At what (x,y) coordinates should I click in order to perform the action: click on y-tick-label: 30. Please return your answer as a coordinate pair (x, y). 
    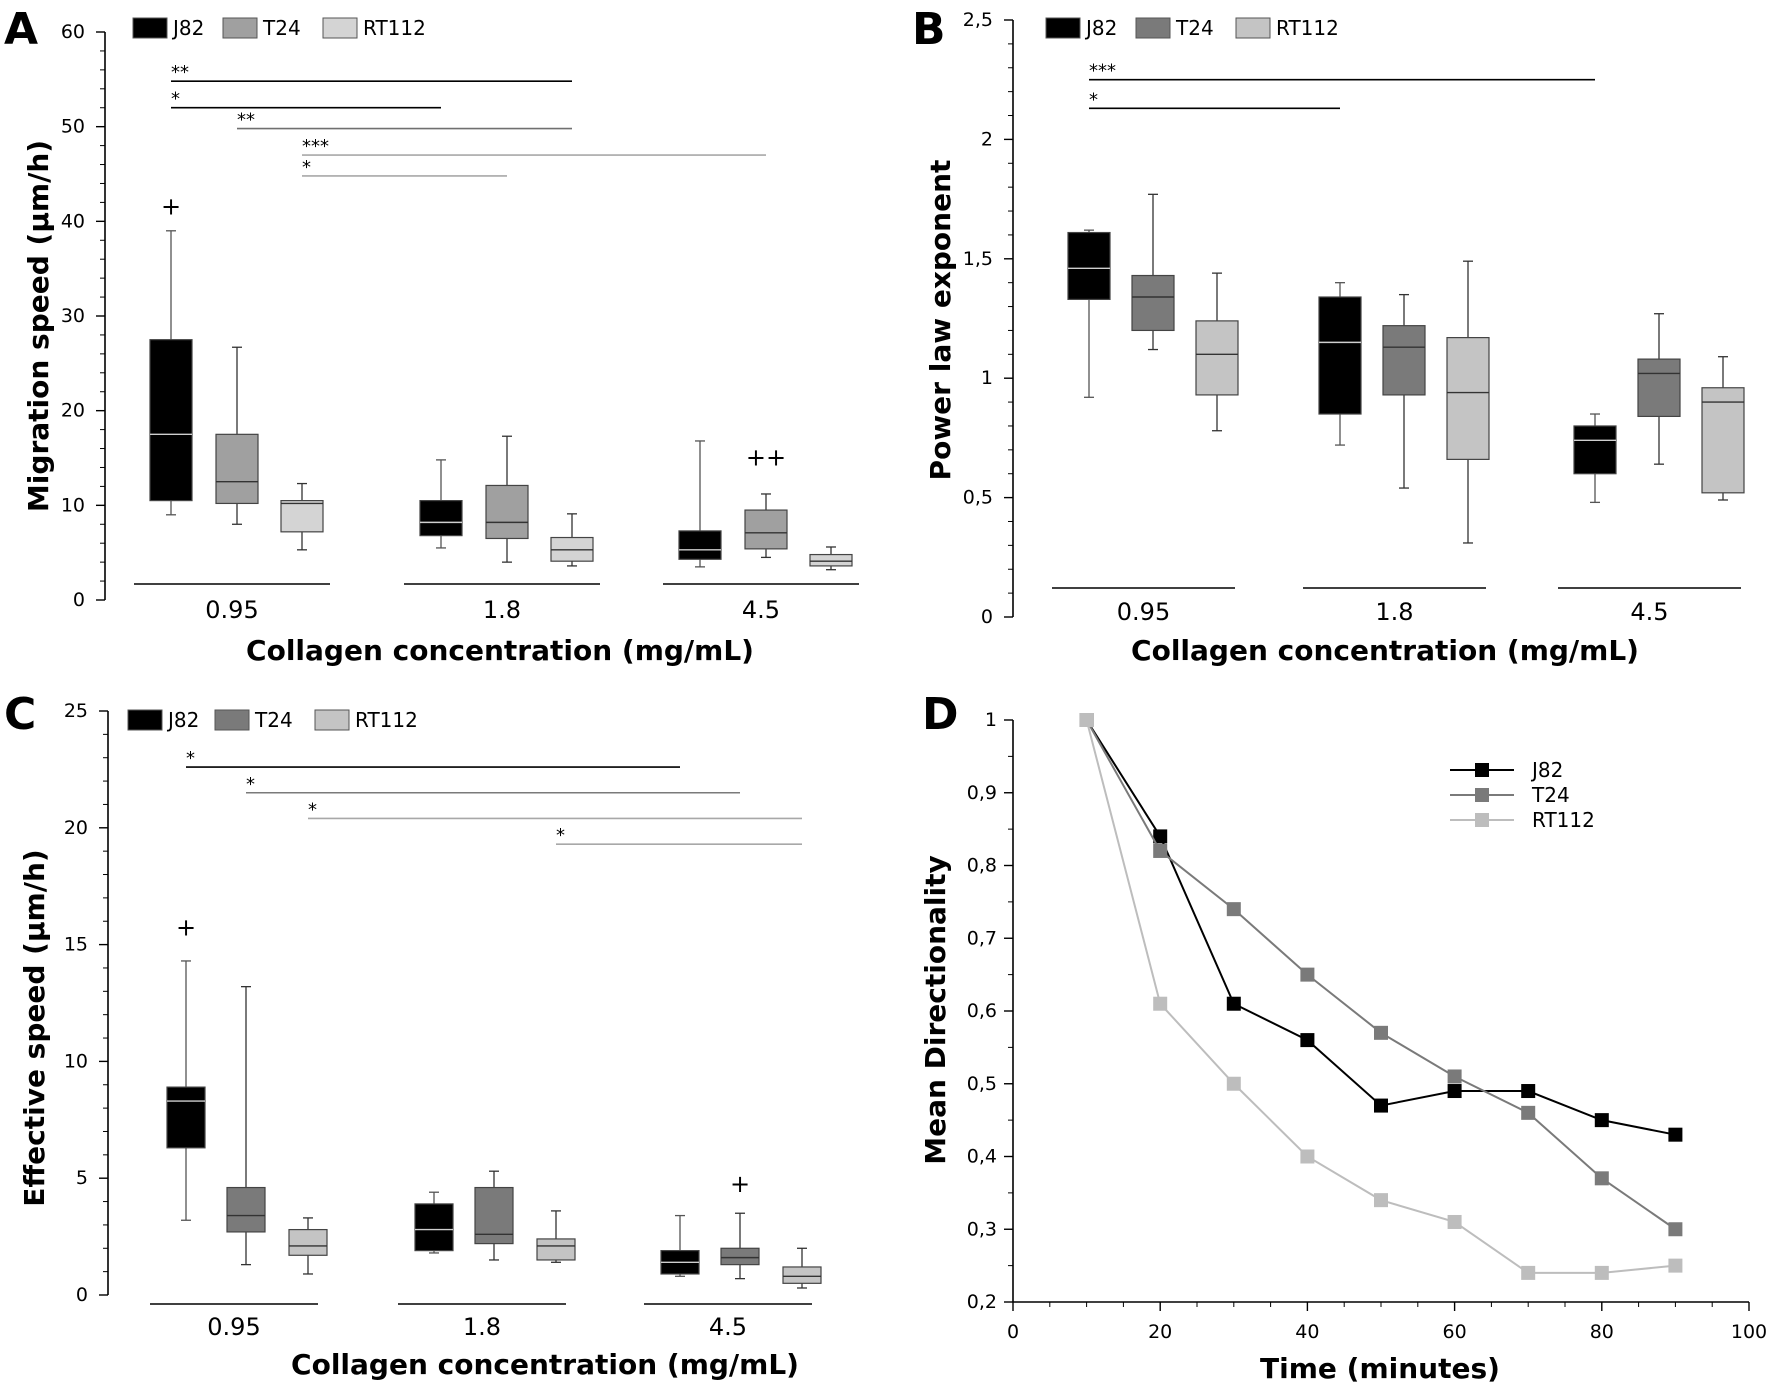
    Looking at the image, I should click on (73, 316).